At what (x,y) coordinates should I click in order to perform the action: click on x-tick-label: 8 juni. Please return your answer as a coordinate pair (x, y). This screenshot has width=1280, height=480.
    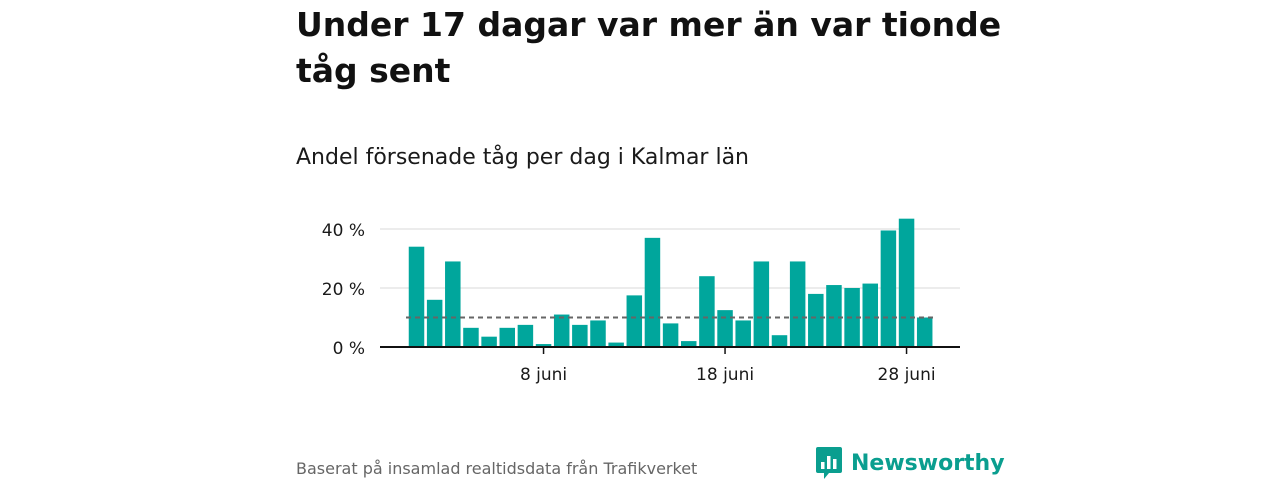
    Looking at the image, I should click on (543, 375).